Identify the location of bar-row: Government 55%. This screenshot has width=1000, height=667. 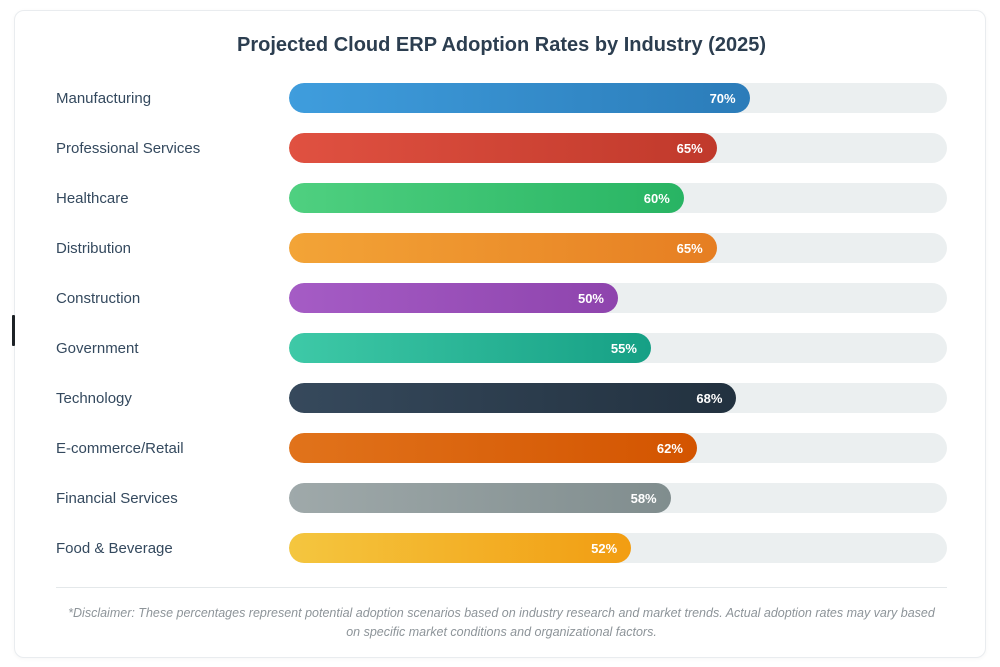
(501, 348).